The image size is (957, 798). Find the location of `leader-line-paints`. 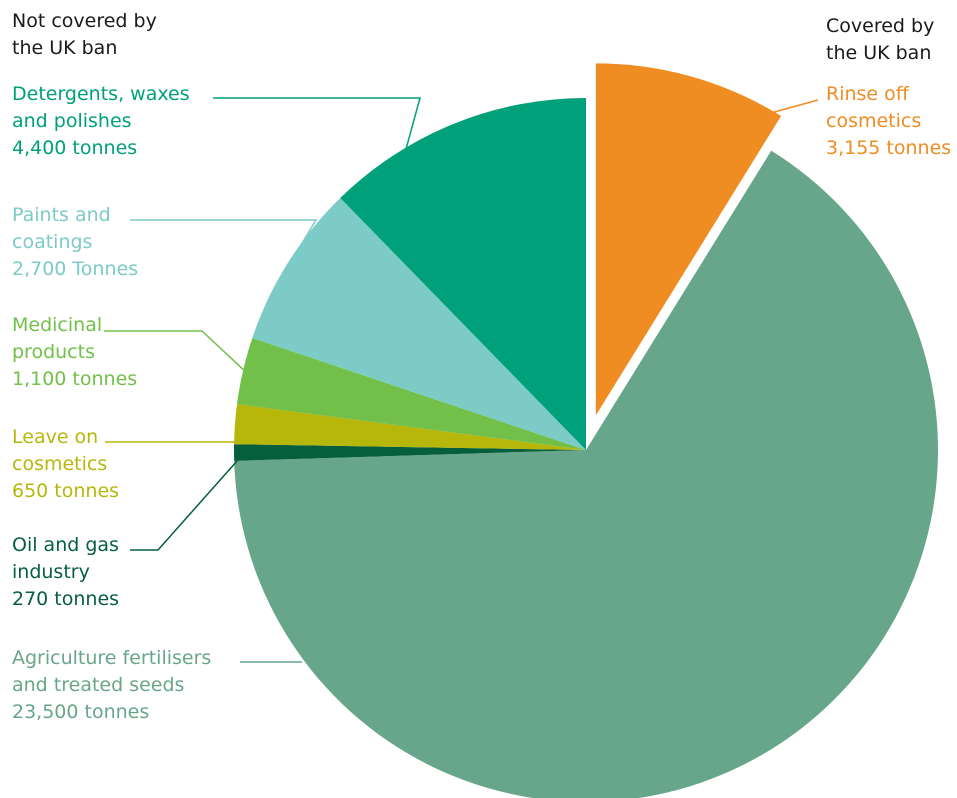

leader-line-paints is located at coordinates (224, 242).